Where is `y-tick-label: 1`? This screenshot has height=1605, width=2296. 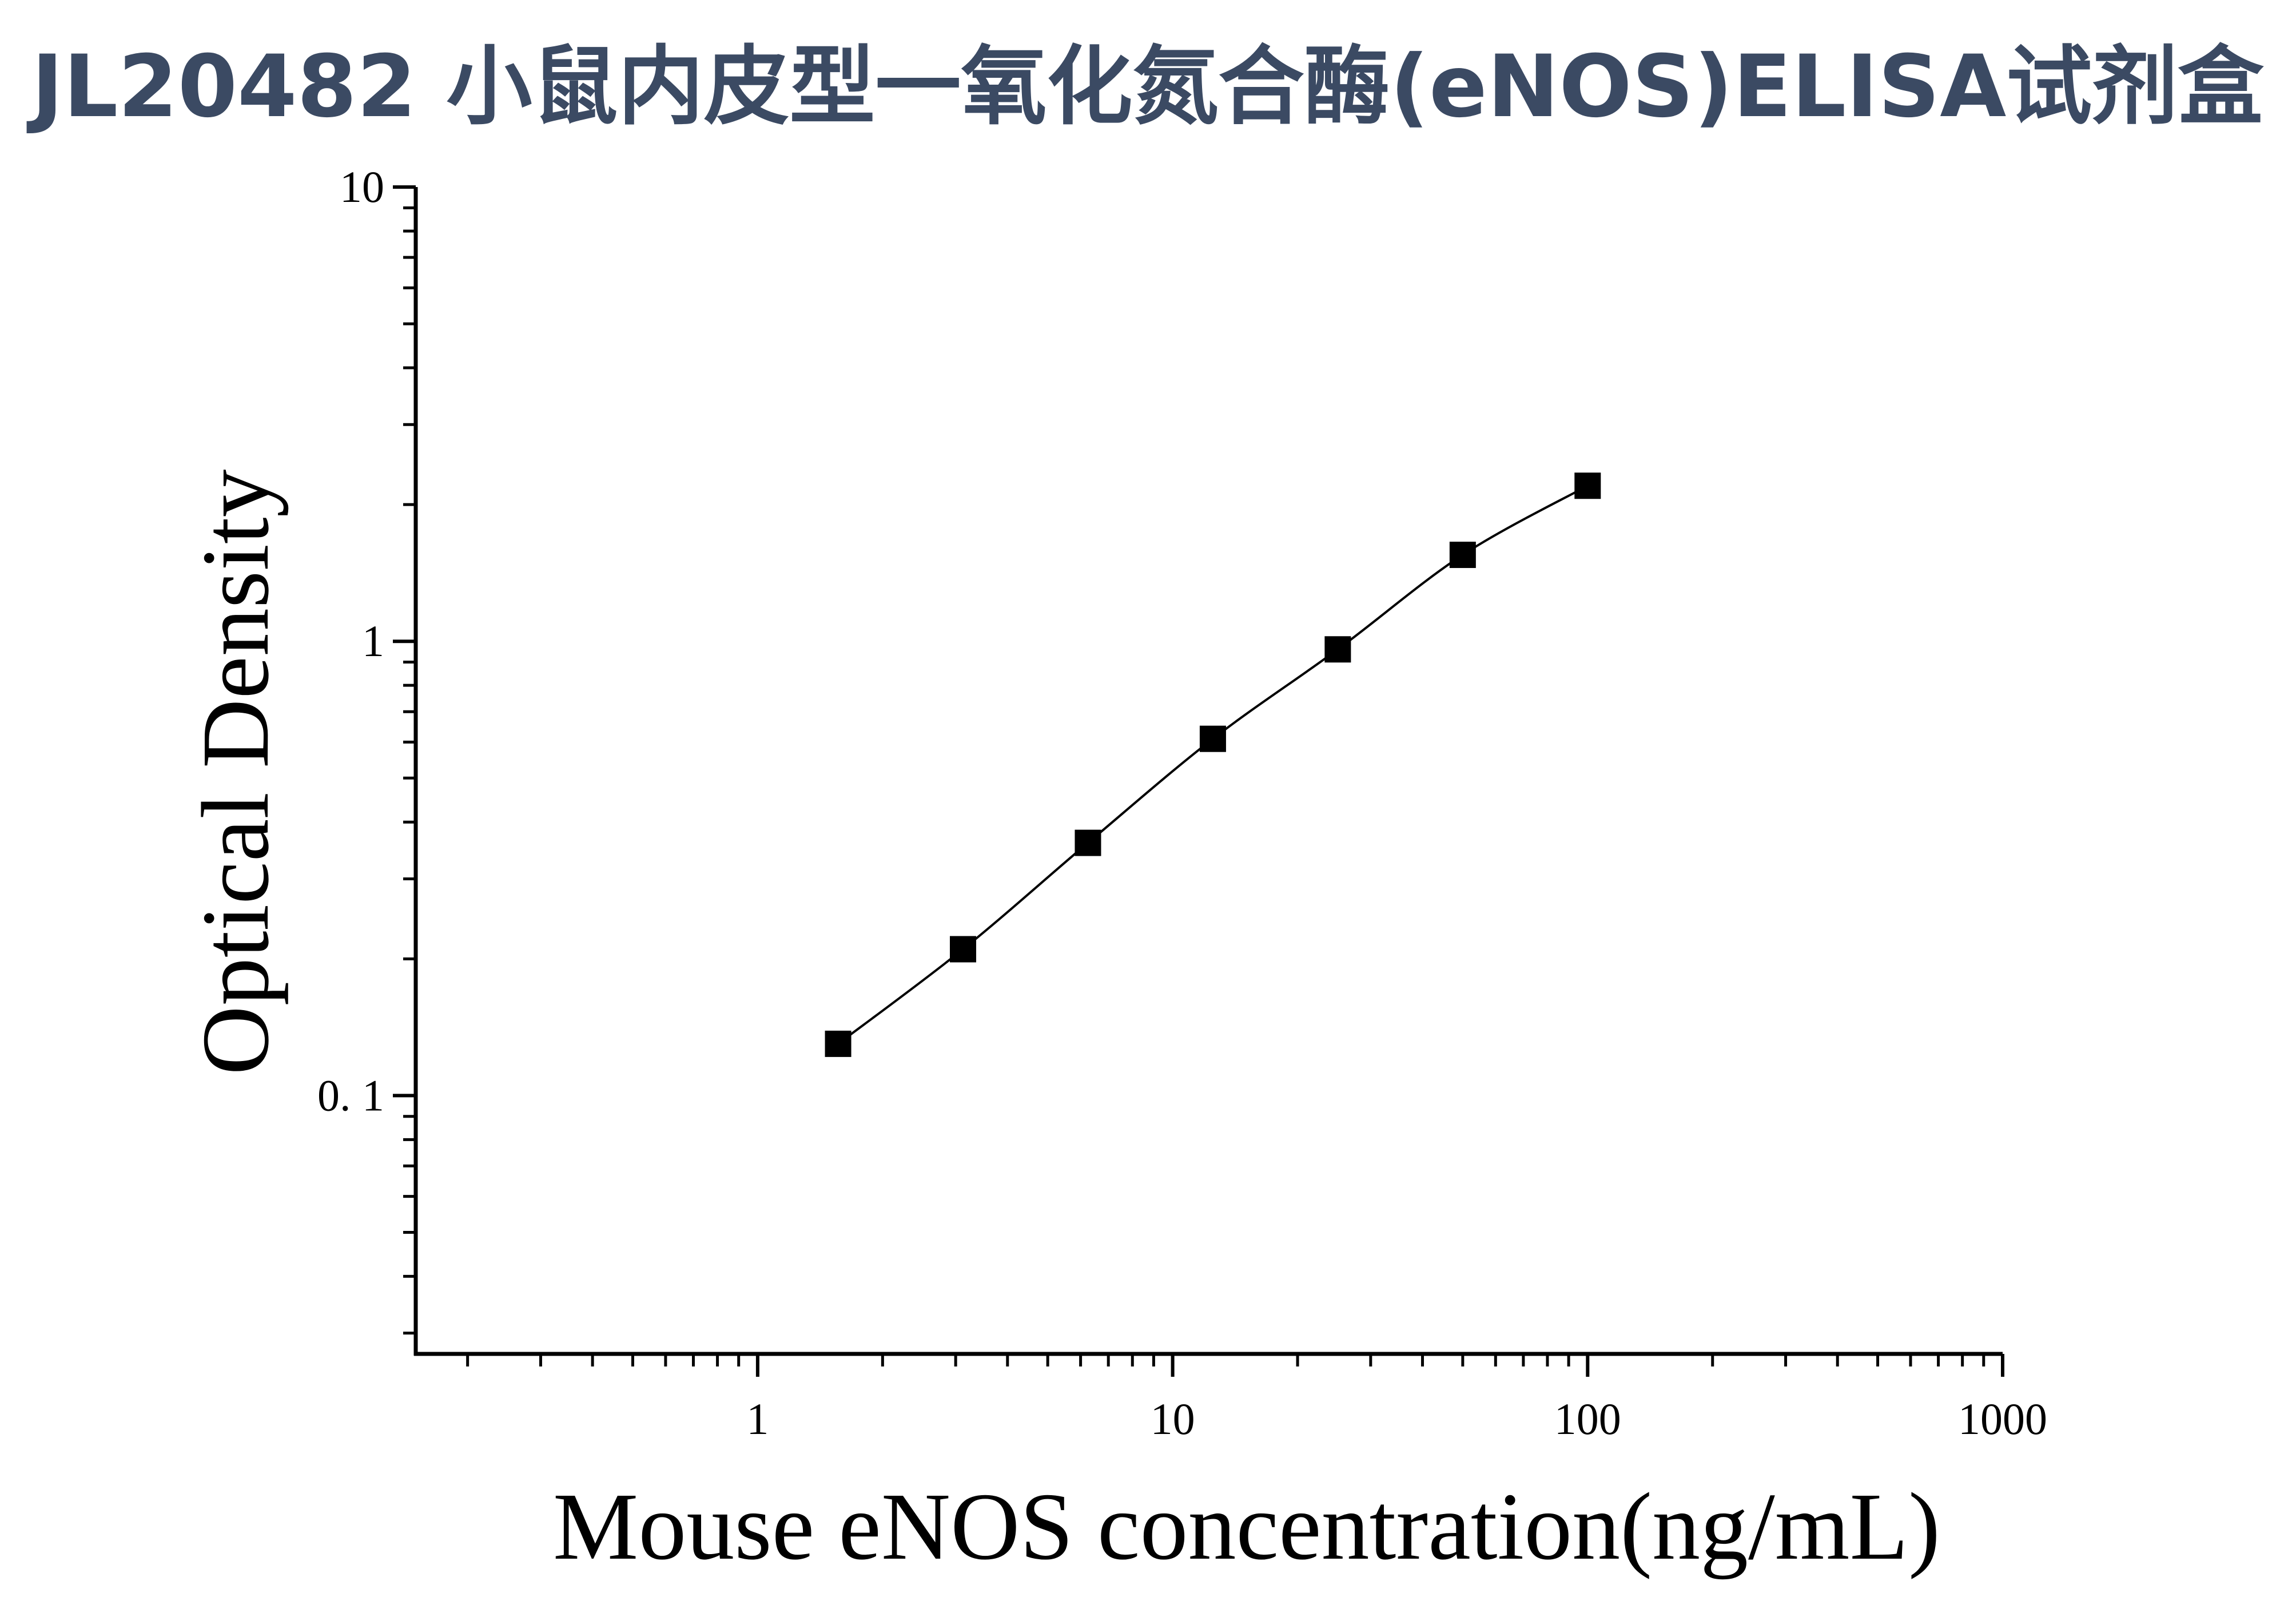
y-tick-label: 1 is located at coordinates (373, 641).